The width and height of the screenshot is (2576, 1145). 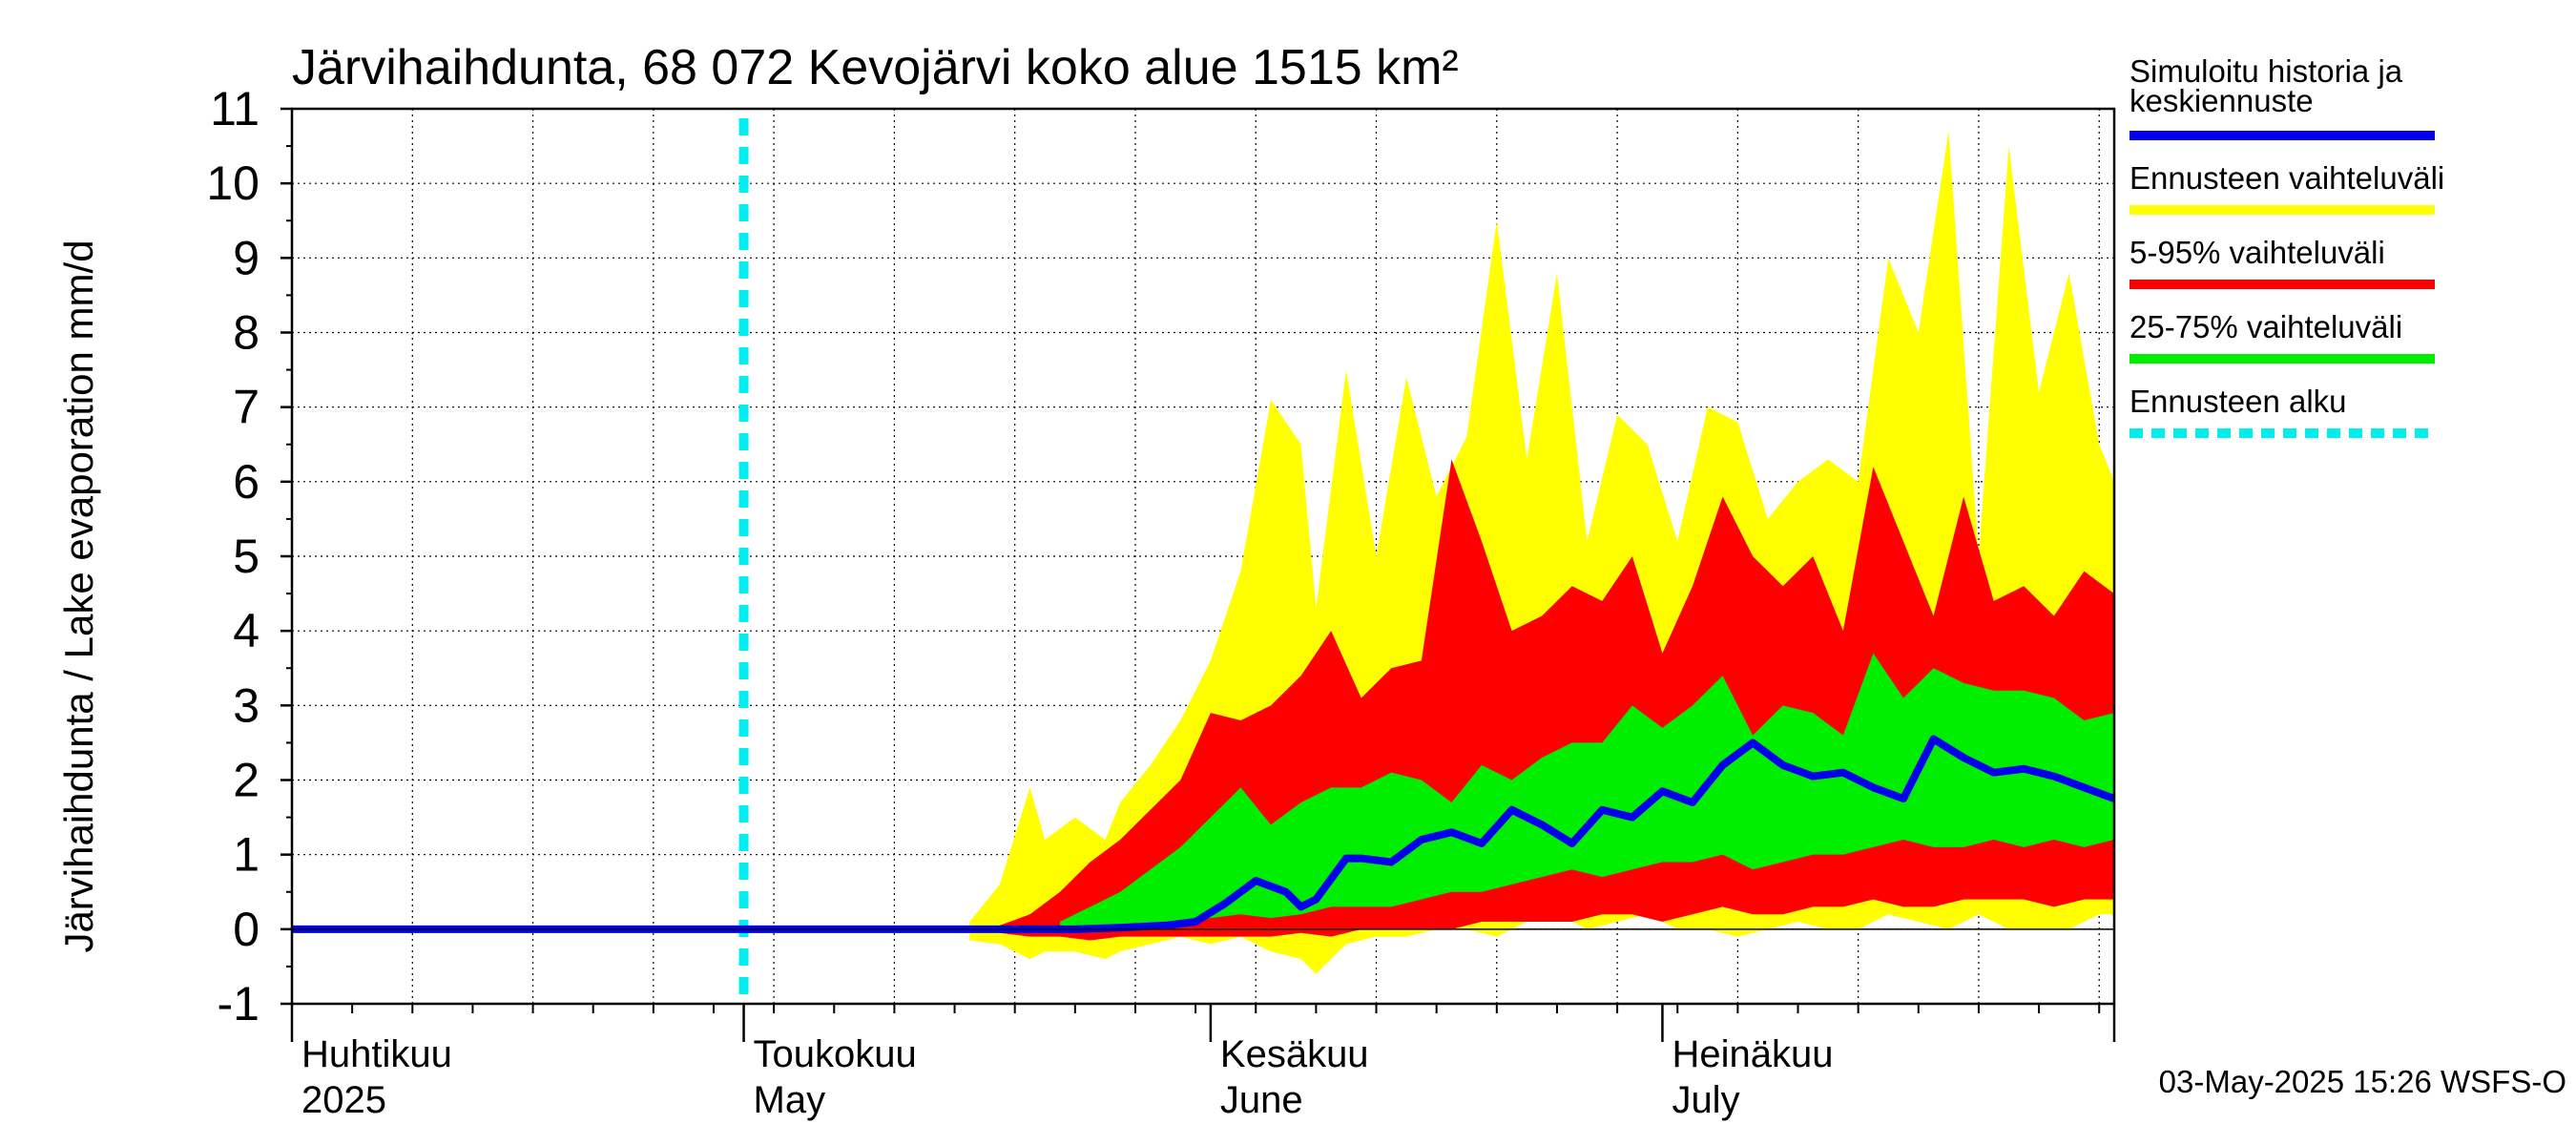 What do you see at coordinates (78, 596) in the screenshot?
I see `y-axis-label: Järvihaihdunta / Lake evaporation mm/d` at bounding box center [78, 596].